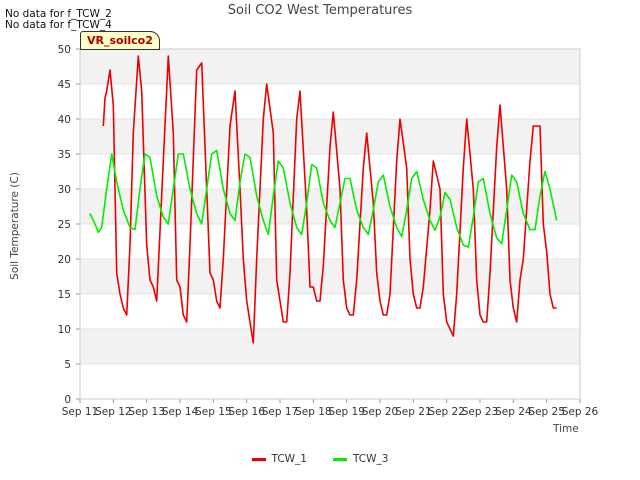 This screenshot has width=640, height=480. What do you see at coordinates (64, 120) in the screenshot?
I see `y-tick-label: 40` at bounding box center [64, 120].